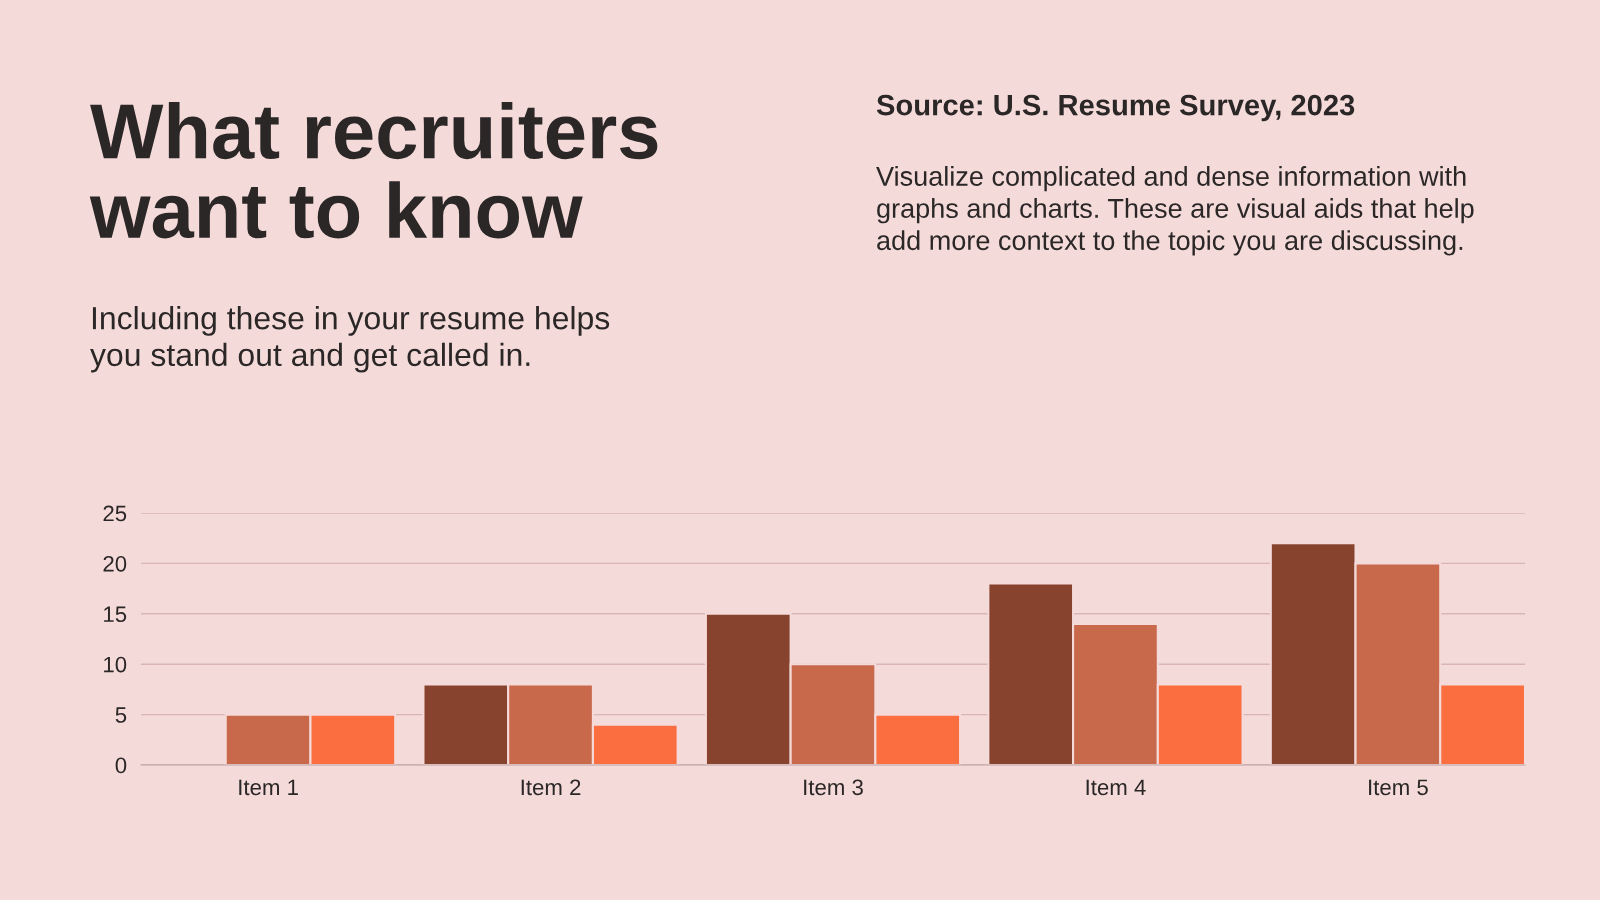 The image size is (1600, 900). Describe the element at coordinates (1116, 787) in the screenshot. I see `x-tick-label: Item 4` at that location.